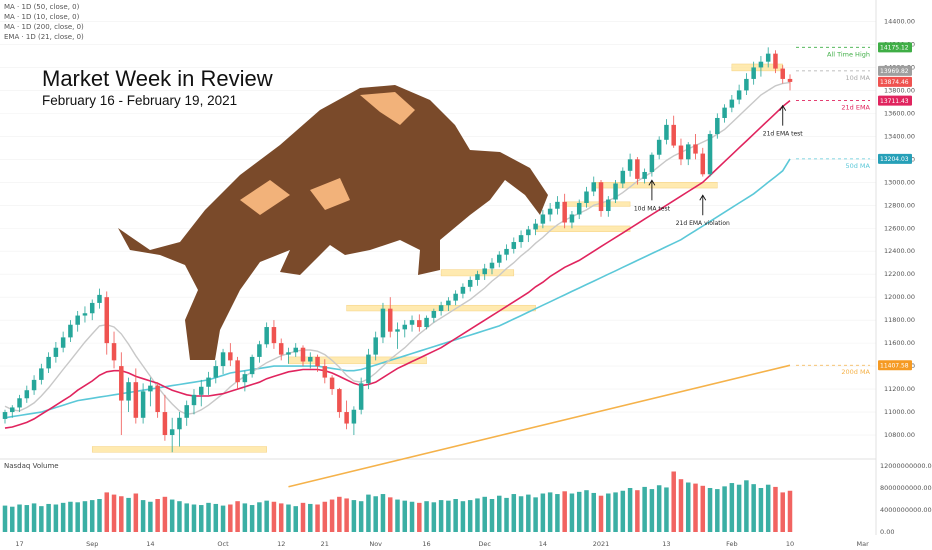 Image resolution: width=932 pixels, height=550 pixels. What do you see at coordinates (601, 544) in the screenshot?
I see `x-tick-label: 2021` at bounding box center [601, 544].